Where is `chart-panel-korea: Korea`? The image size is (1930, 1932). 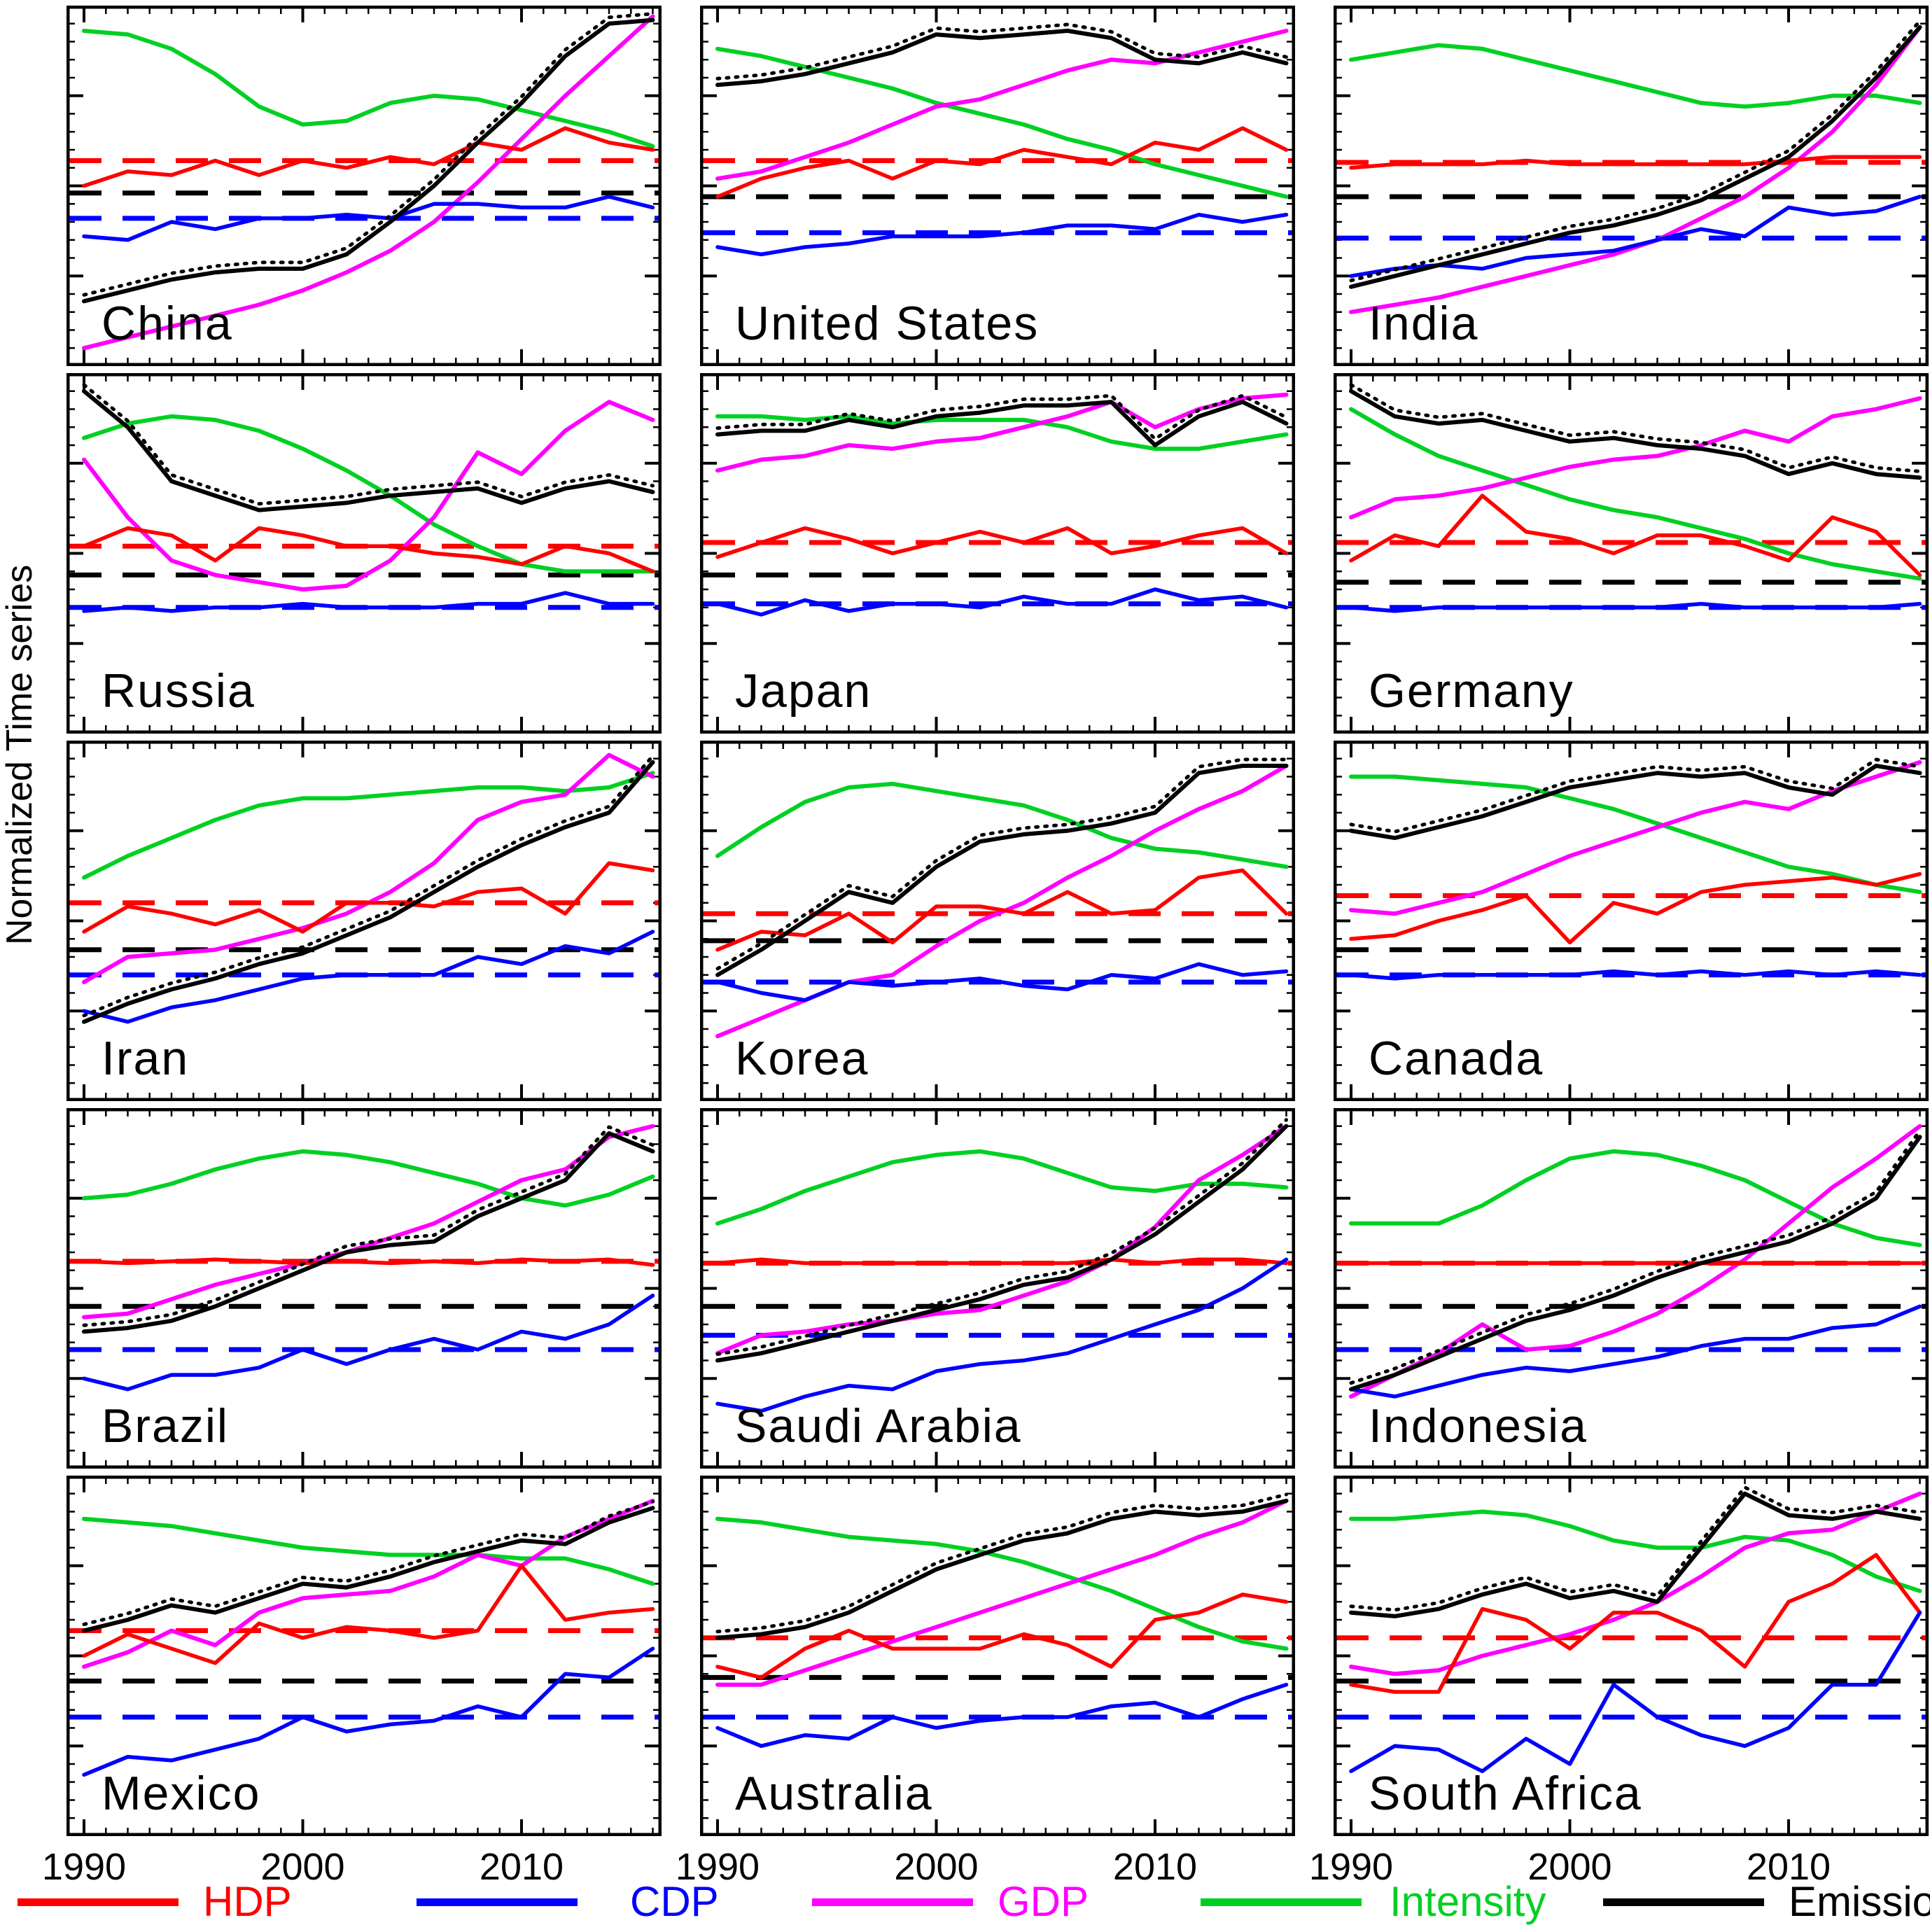
chart-panel-korea: Korea is located at coordinates (998, 921).